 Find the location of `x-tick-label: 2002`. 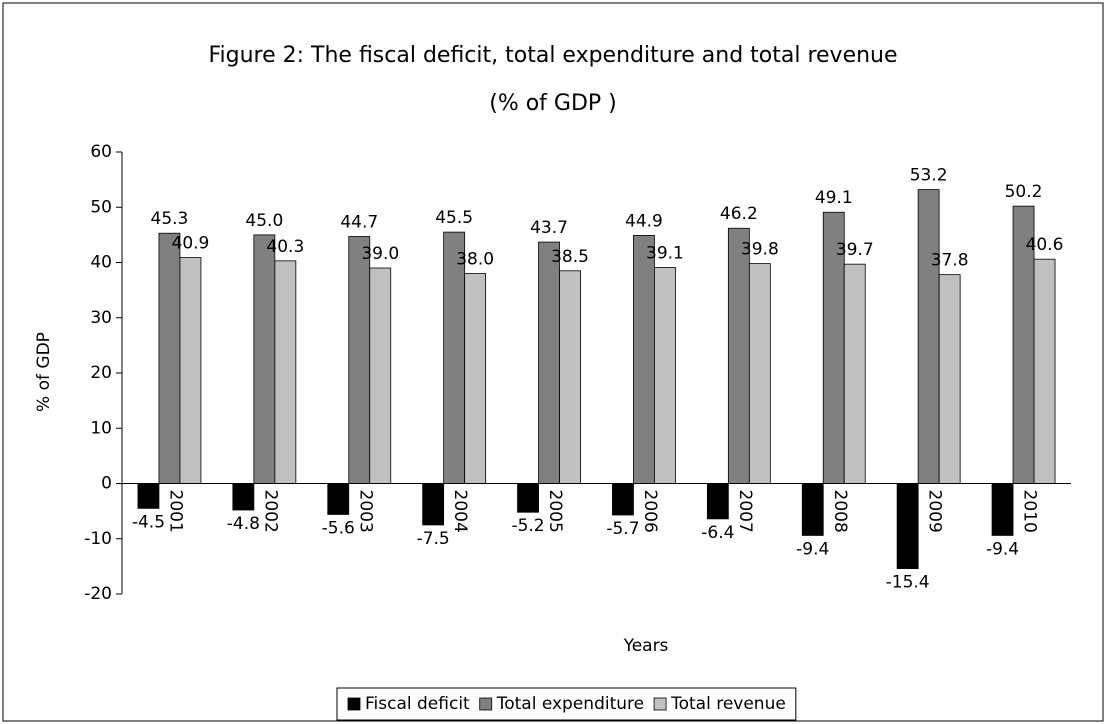

x-tick-label: 2002 is located at coordinates (270, 511).